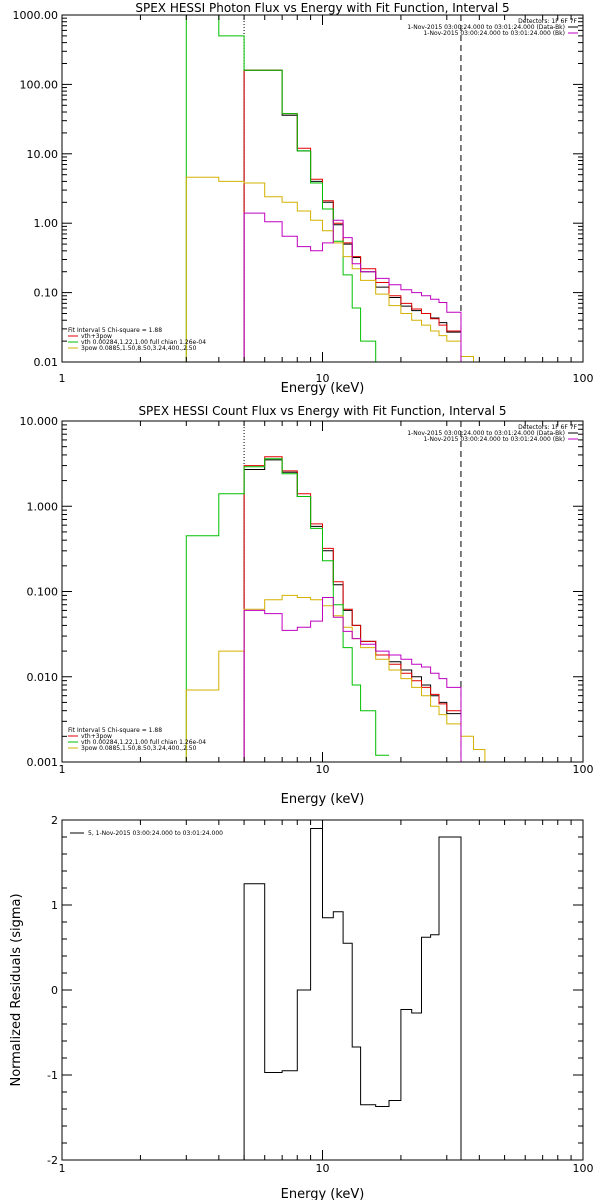 The image size is (600, 1200). Describe the element at coordinates (39, 421) in the screenshot. I see `y-tick-label: 10.000` at that location.